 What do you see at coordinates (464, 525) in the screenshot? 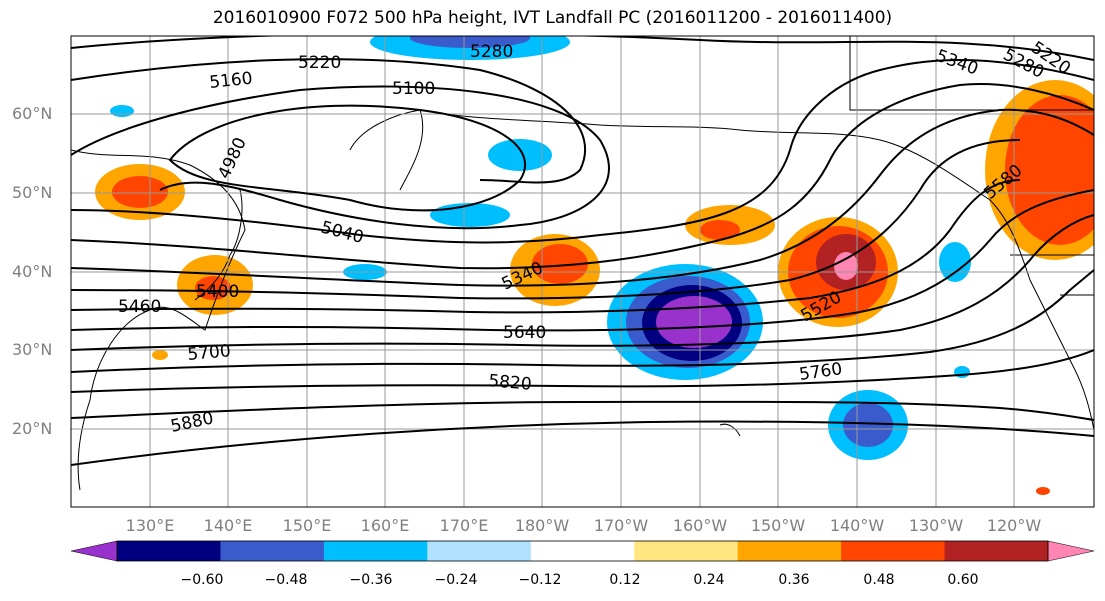
I see `lon-label: 170°E` at bounding box center [464, 525].